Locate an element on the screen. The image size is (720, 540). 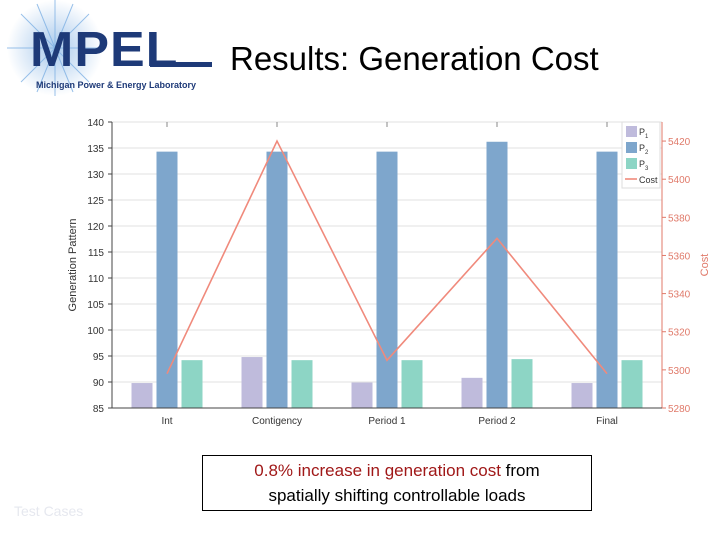
callout-highlight: 0.8% increase in generation cost is located at coordinates (377, 470).